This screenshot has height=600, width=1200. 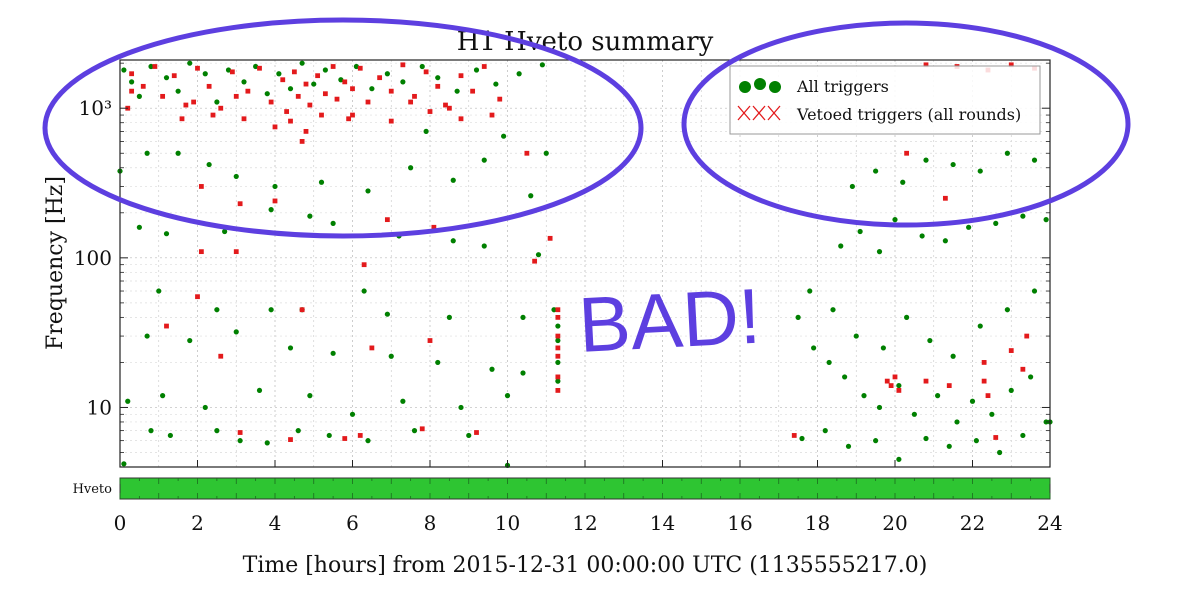 I want to click on legend-vetoed-triggers-marker, so click(x=759, y=113).